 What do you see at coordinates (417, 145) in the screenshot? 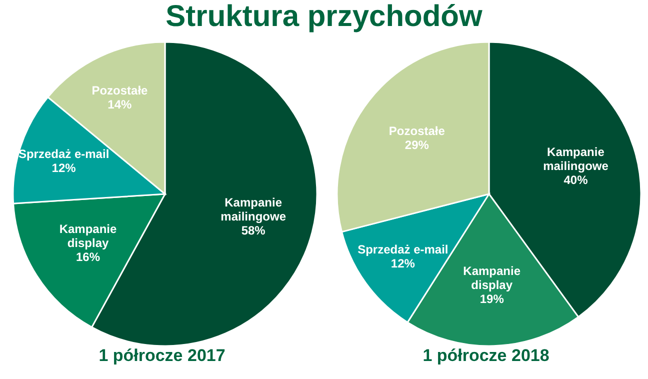
I see `data-label: 29%` at bounding box center [417, 145].